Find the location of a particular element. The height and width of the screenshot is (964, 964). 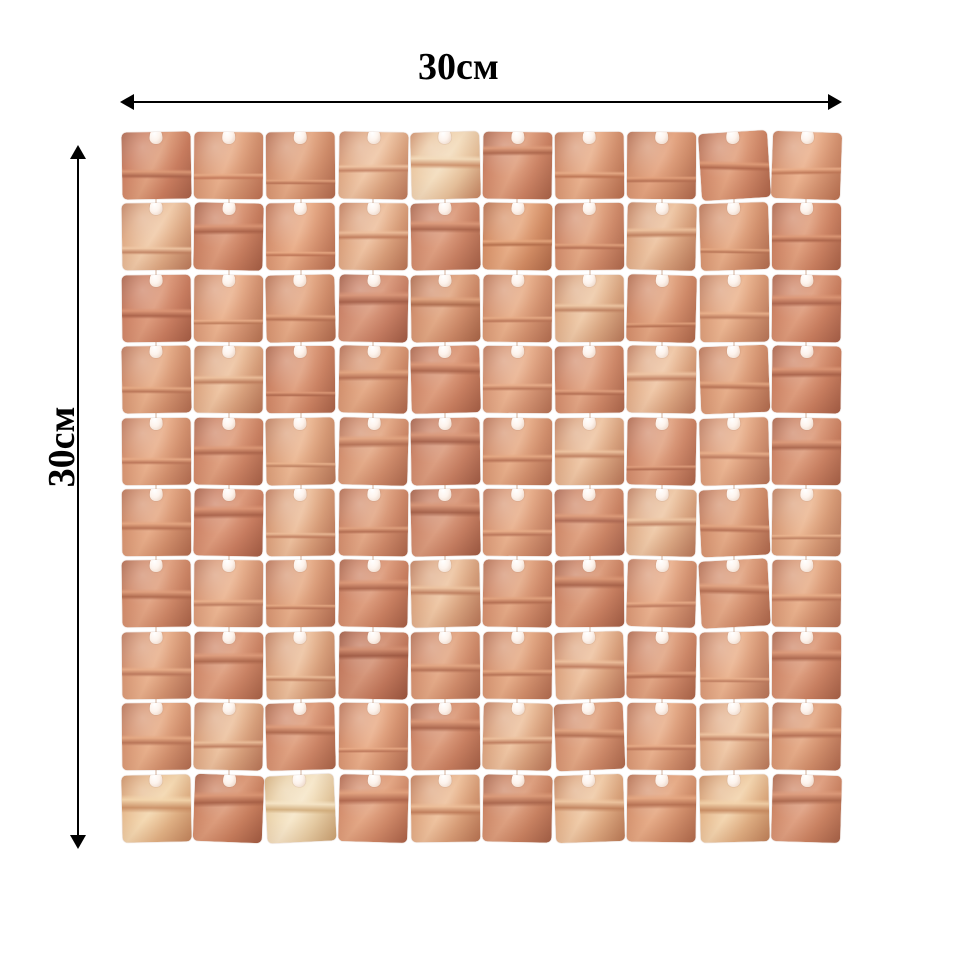

width-dimension-line is located at coordinates (481, 102).